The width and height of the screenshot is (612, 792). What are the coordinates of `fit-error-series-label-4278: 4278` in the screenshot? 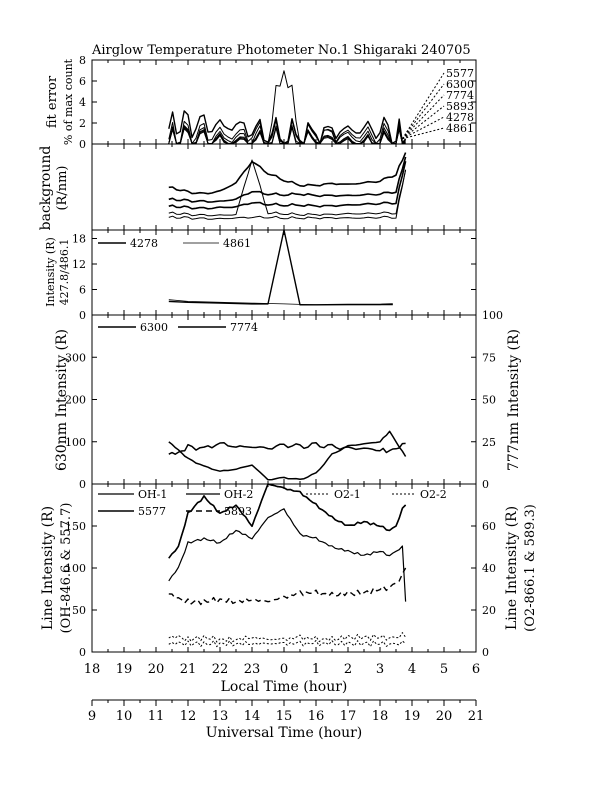 It's located at (460, 117).